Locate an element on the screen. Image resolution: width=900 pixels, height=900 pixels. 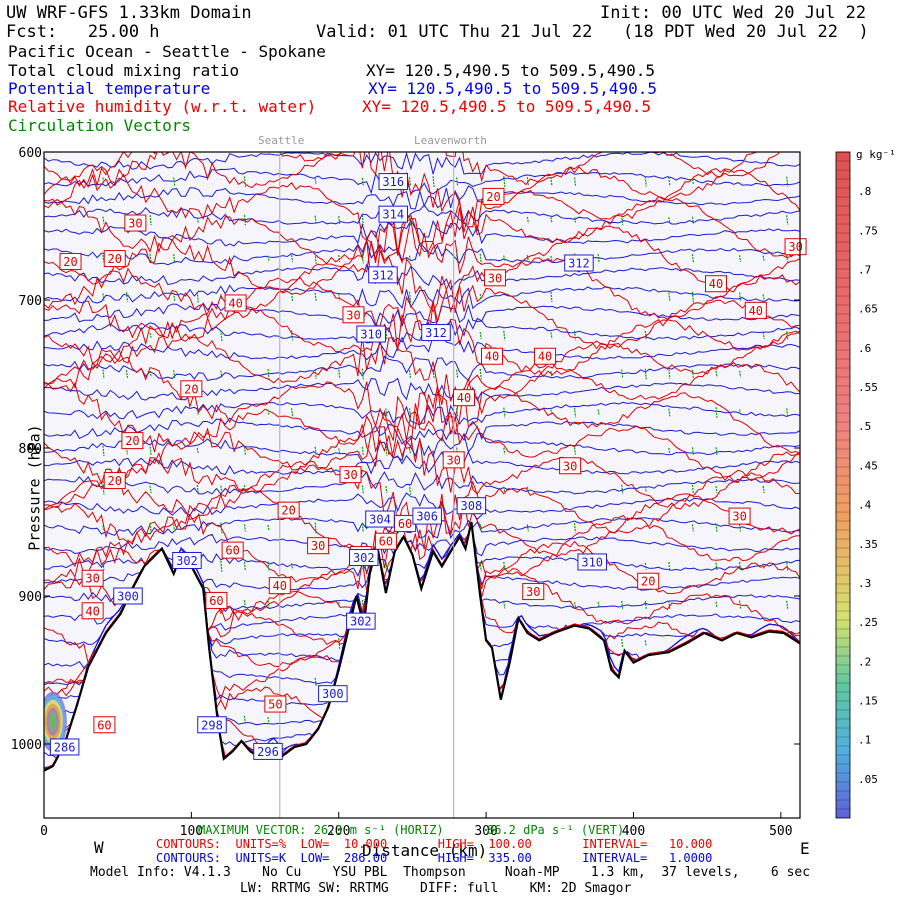
x-tick-label: 200 is located at coordinates (338, 831).